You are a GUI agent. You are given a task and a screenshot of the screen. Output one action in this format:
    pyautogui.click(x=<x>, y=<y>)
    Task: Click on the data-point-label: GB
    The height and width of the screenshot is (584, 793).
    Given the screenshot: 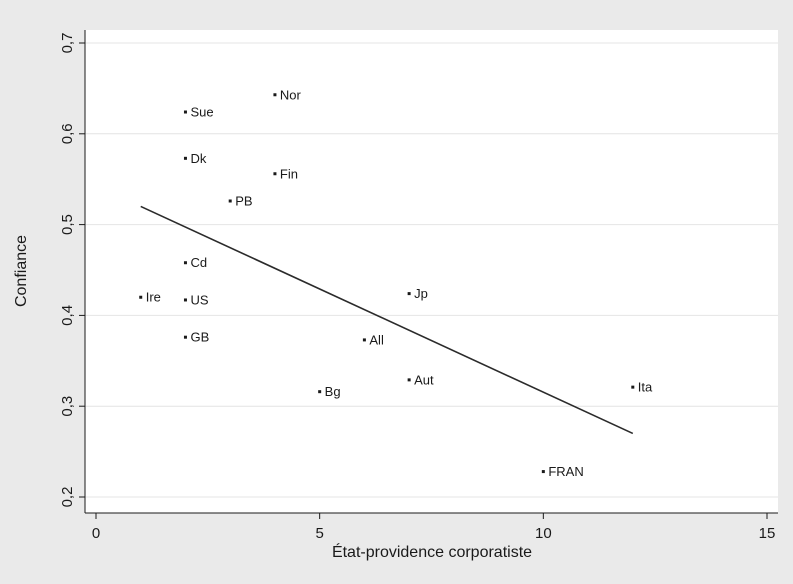 What is the action you would take?
    pyautogui.click(x=199, y=337)
    